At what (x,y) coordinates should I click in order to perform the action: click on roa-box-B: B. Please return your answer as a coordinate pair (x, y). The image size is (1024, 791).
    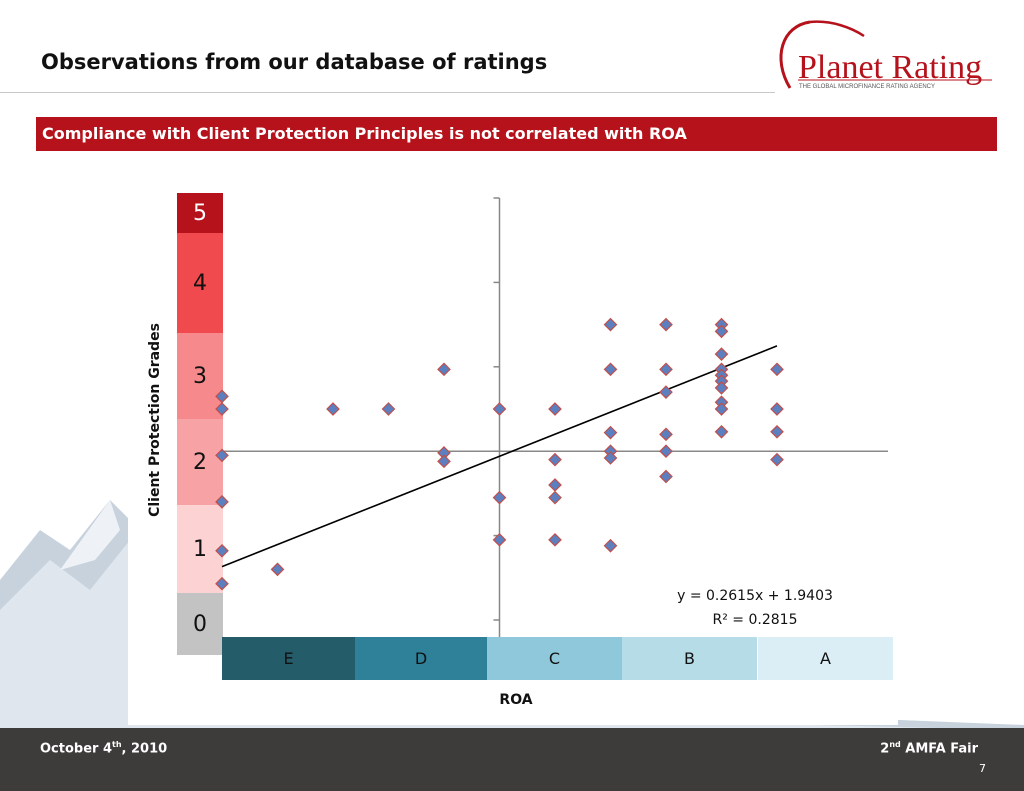
    Looking at the image, I should click on (689, 658).